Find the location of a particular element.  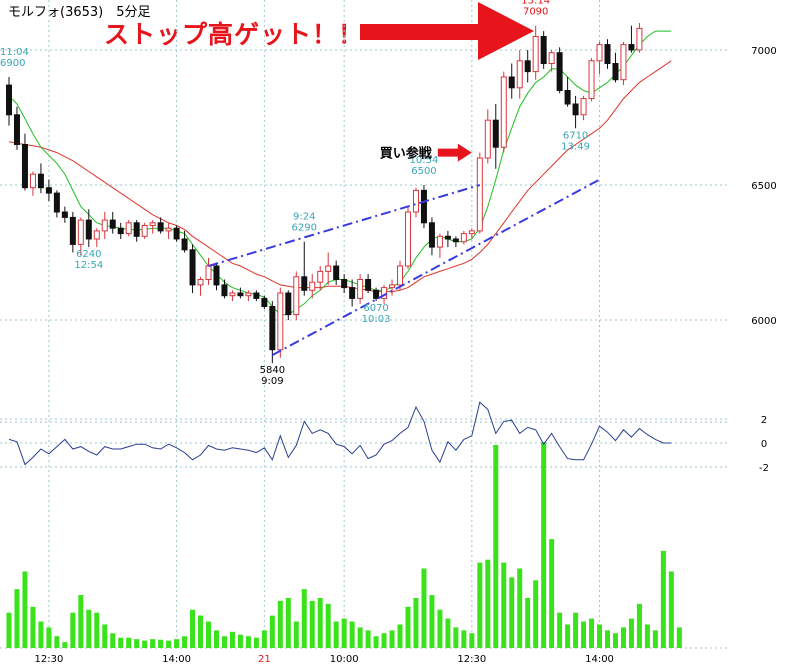

oscillator-line is located at coordinates (340, 433).